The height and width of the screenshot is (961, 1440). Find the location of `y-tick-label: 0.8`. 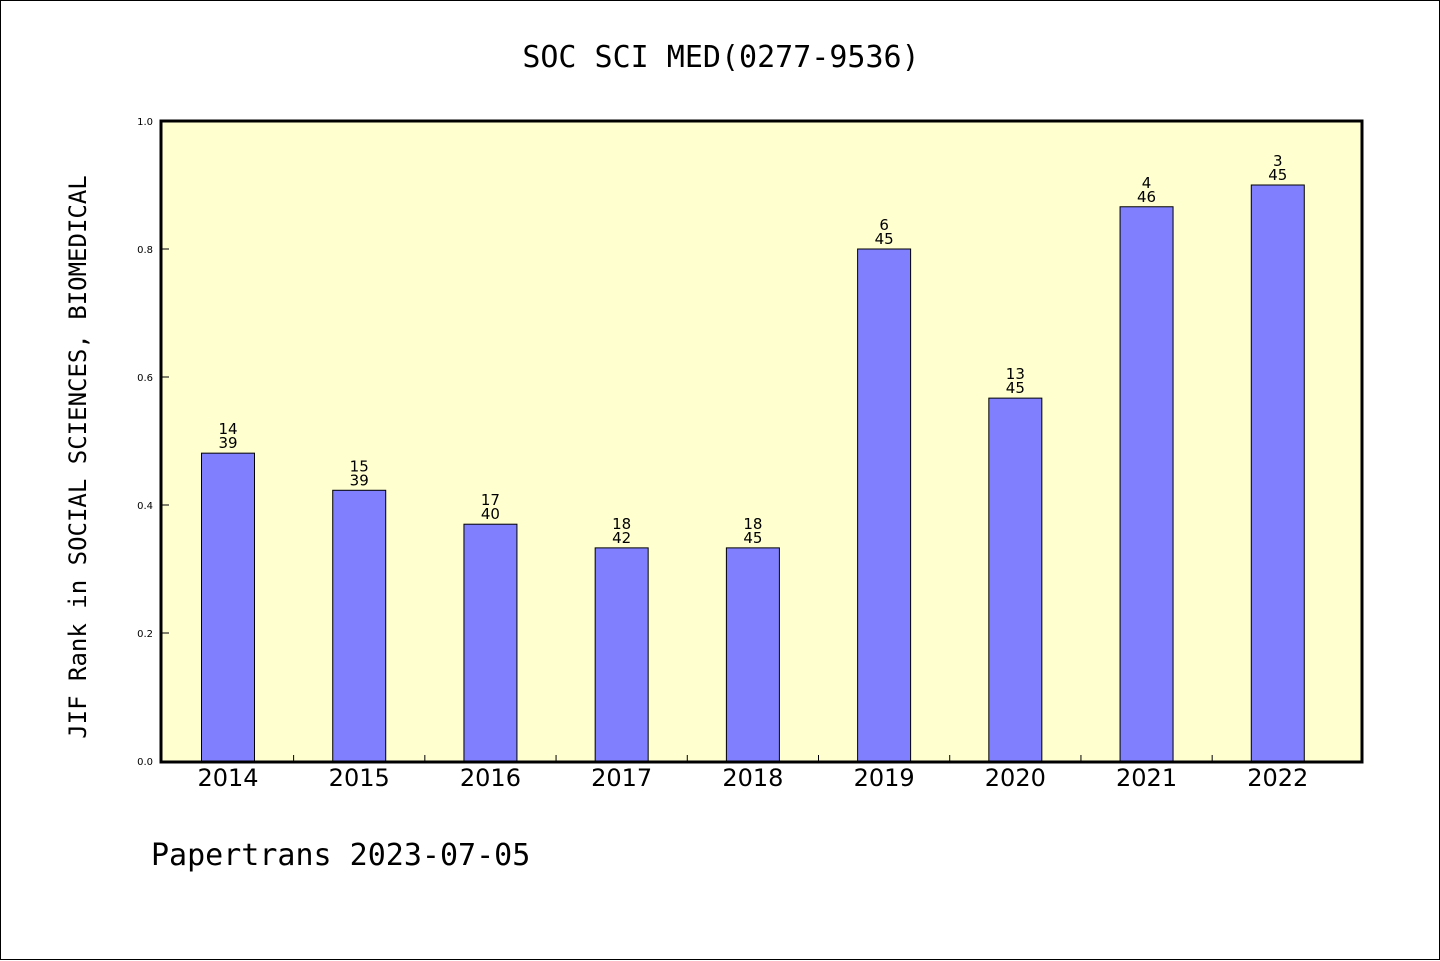

y-tick-label: 0.8 is located at coordinates (145, 250).